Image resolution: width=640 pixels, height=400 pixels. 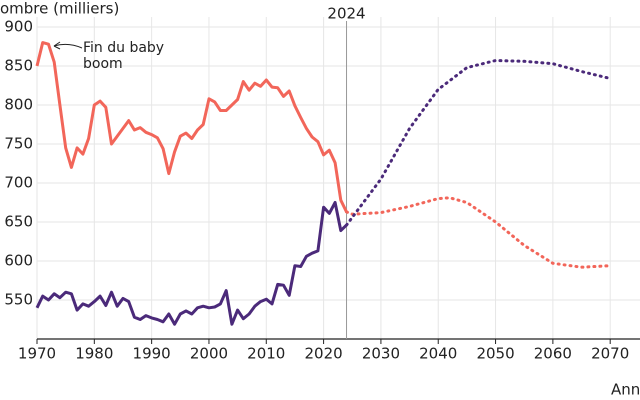 What do you see at coordinates (68, 46) in the screenshot?
I see `annotation-arrow` at bounding box center [68, 46].